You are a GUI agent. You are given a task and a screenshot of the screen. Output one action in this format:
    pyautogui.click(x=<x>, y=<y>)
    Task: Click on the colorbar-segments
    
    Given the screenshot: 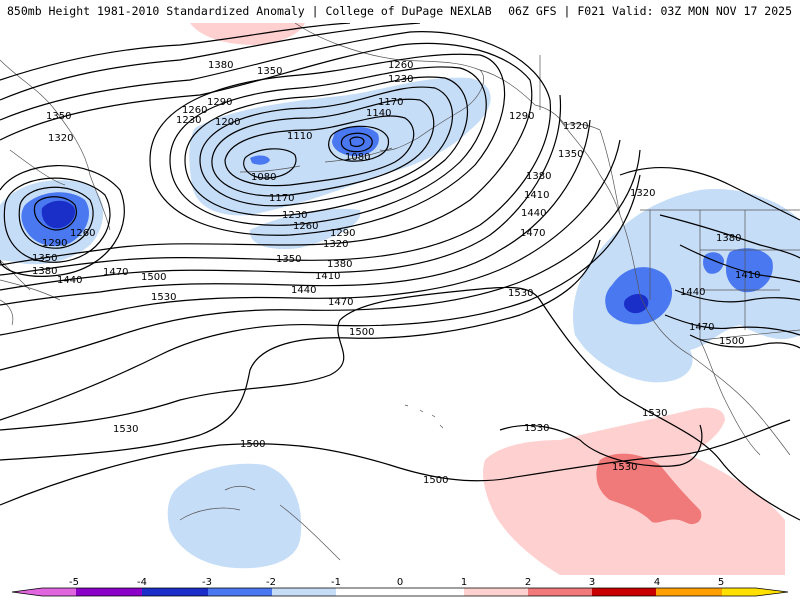 What is the action you would take?
    pyautogui.click(x=400, y=592)
    